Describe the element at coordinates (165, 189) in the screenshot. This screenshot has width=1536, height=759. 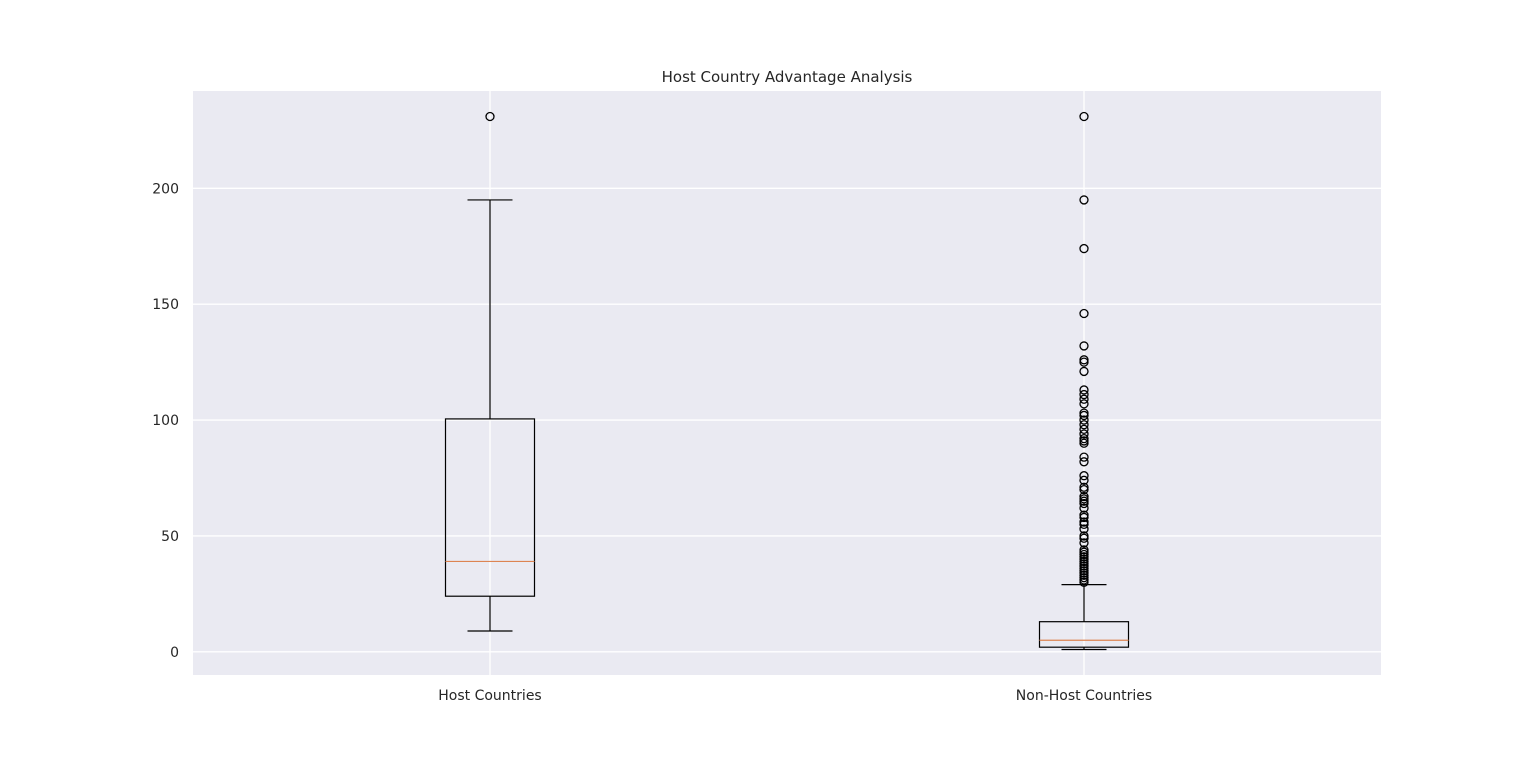
I see `y-tick-label: 200` at that location.